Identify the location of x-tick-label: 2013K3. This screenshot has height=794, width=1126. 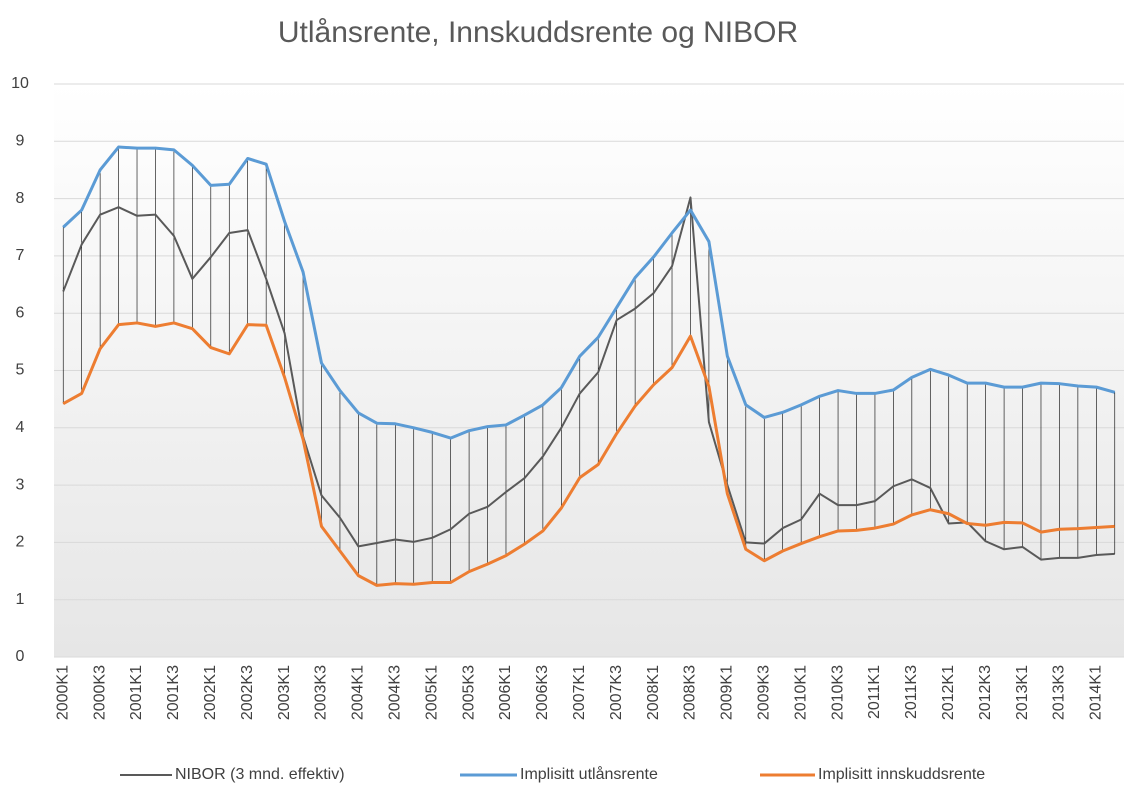
(1059, 692).